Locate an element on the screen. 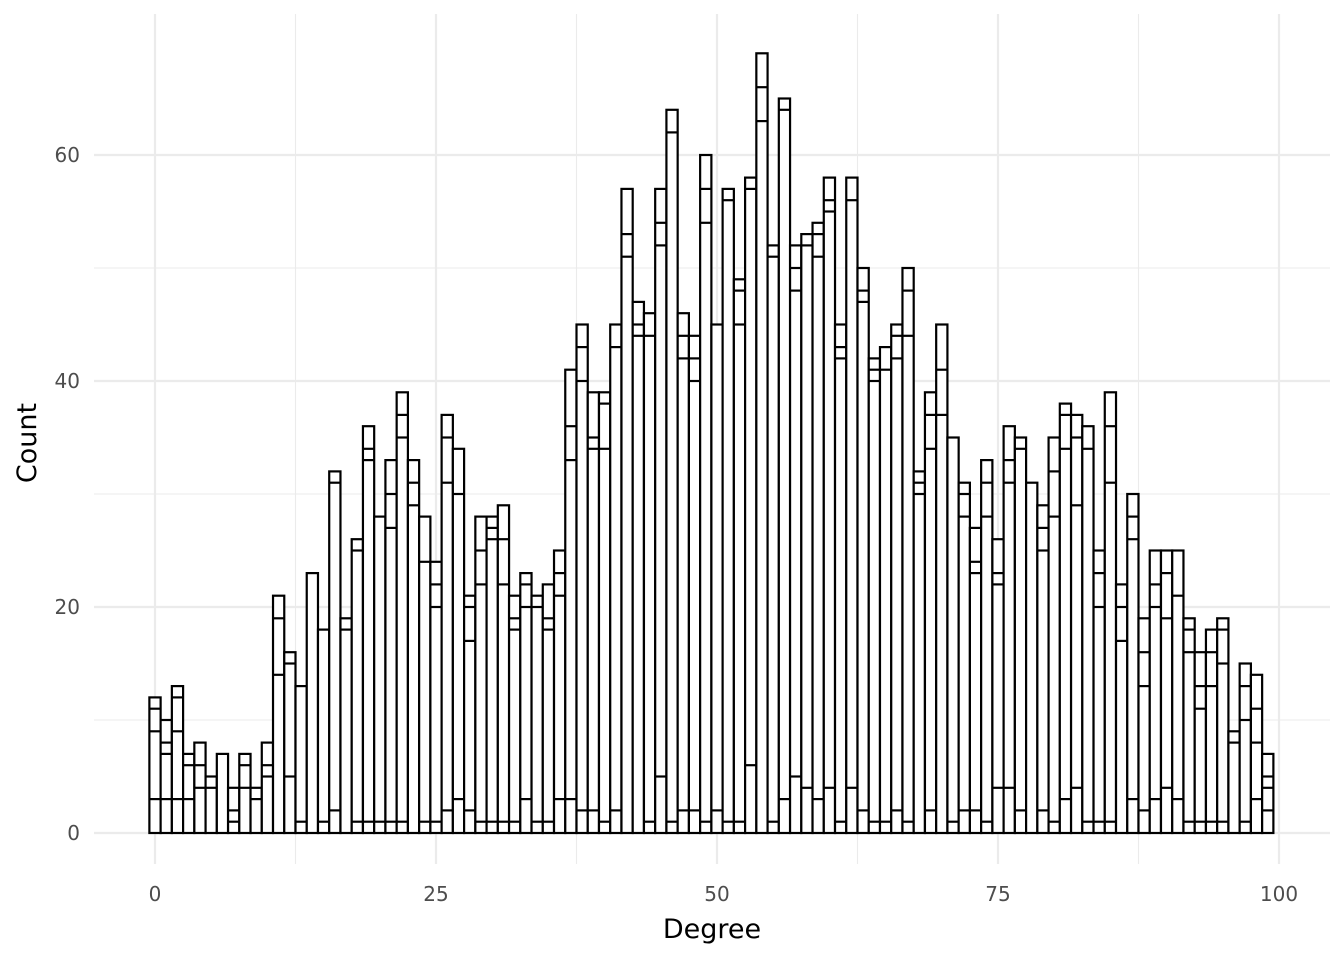  x-tick-label: 25 is located at coordinates (435, 894).